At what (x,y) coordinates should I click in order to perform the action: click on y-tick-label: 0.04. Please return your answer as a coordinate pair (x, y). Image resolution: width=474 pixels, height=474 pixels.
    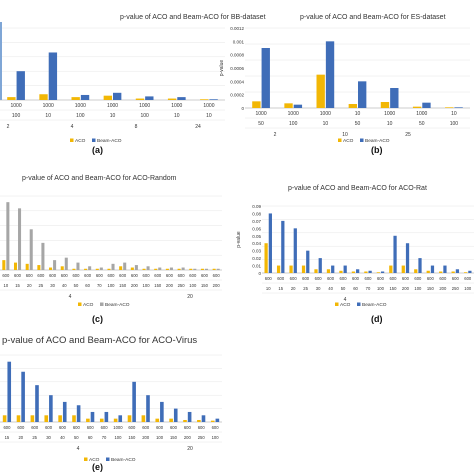
    Looking at the image, I should click on (256, 243).